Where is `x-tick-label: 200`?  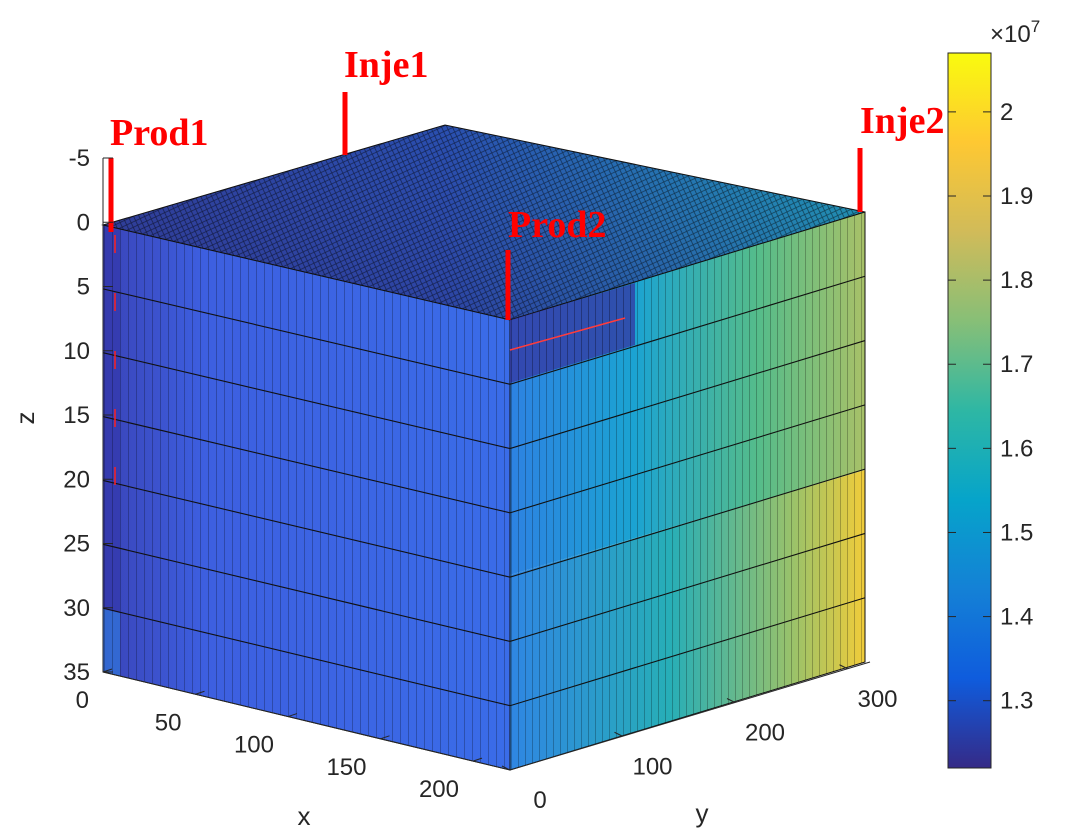 x-tick-label: 200 is located at coordinates (439, 789).